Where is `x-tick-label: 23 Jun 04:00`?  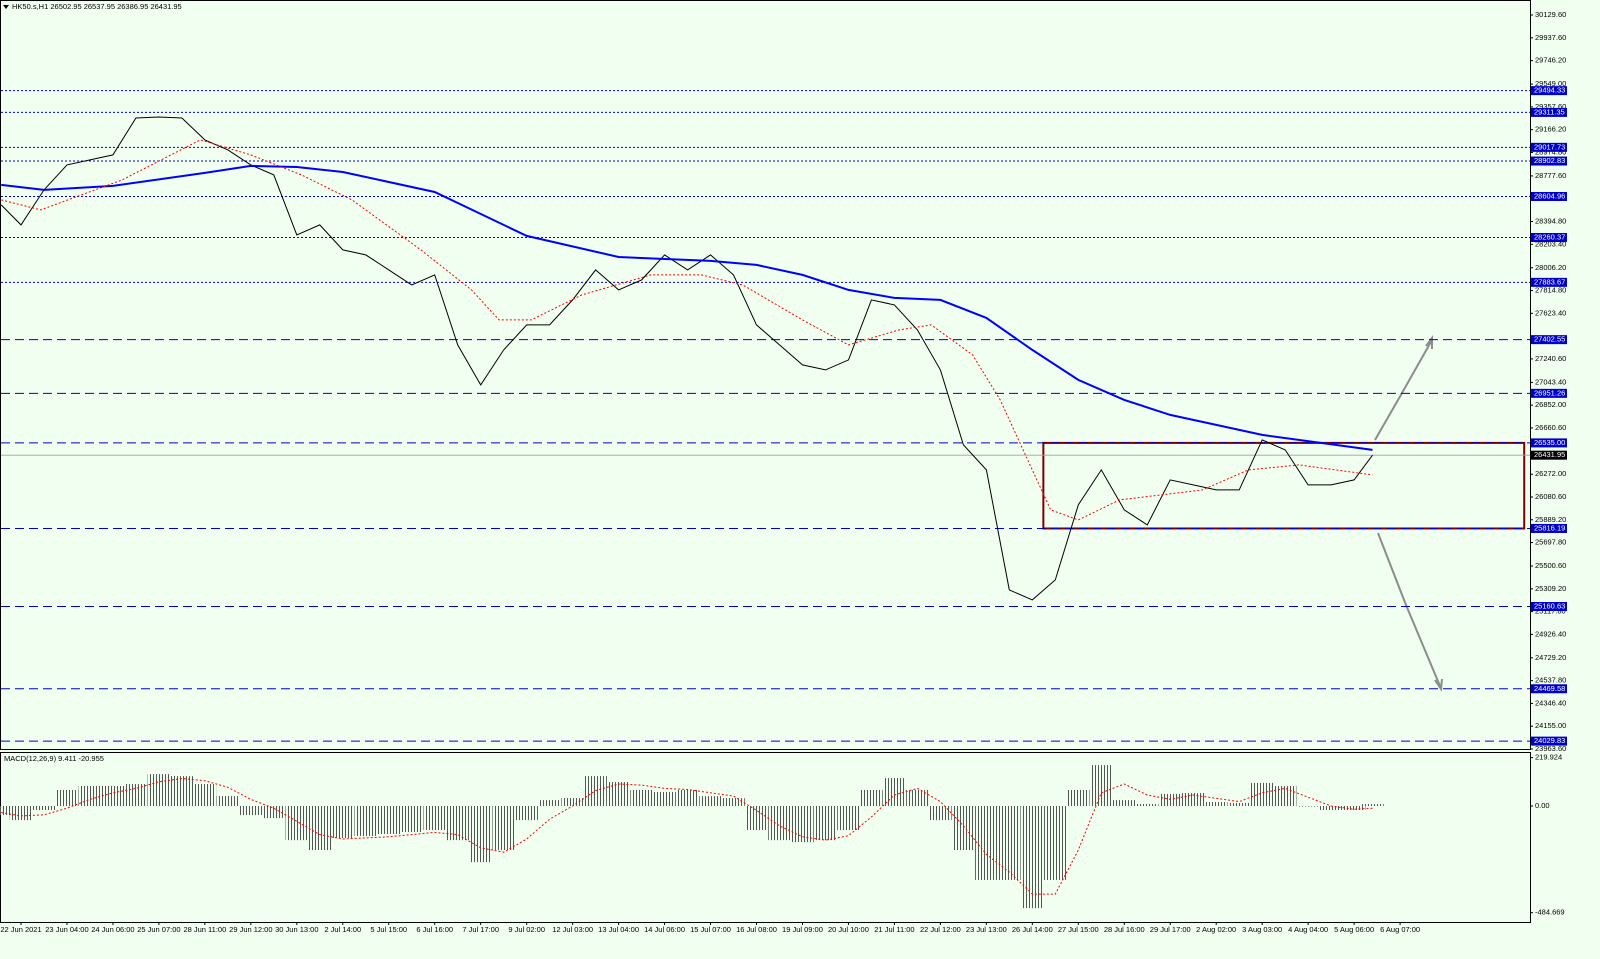 x-tick-label: 23 Jun 04:00 is located at coordinates (66, 929).